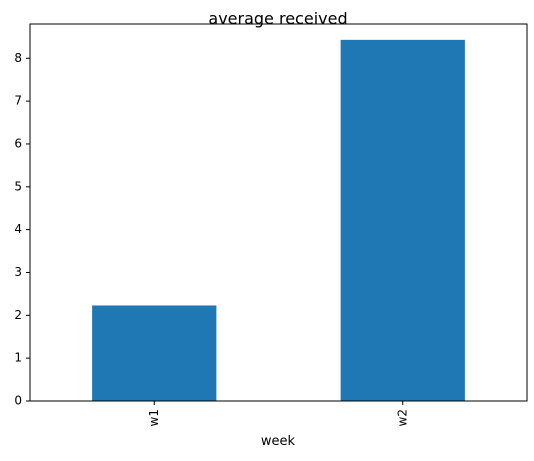  Describe the element at coordinates (18, 401) in the screenshot. I see `y-tick-label: 0` at that location.